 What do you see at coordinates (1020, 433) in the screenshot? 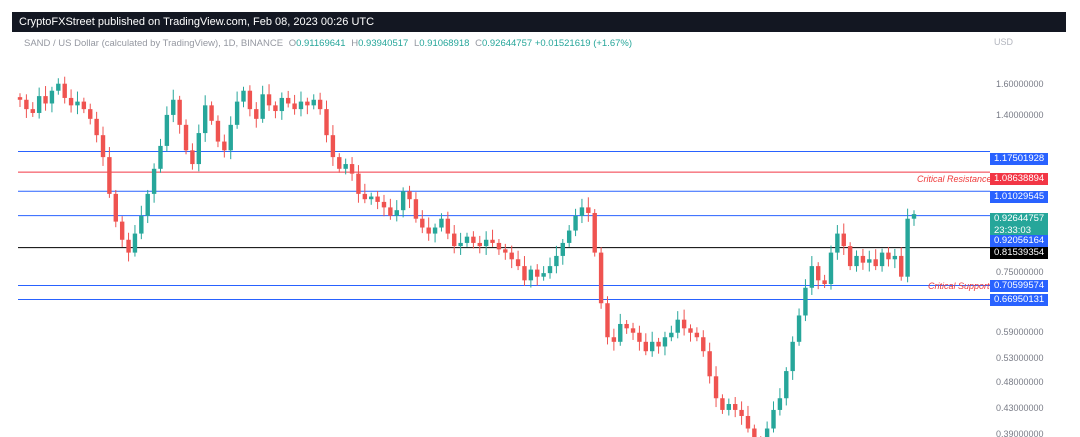
I see `axis-tick: 0.39000000` at bounding box center [1020, 433].